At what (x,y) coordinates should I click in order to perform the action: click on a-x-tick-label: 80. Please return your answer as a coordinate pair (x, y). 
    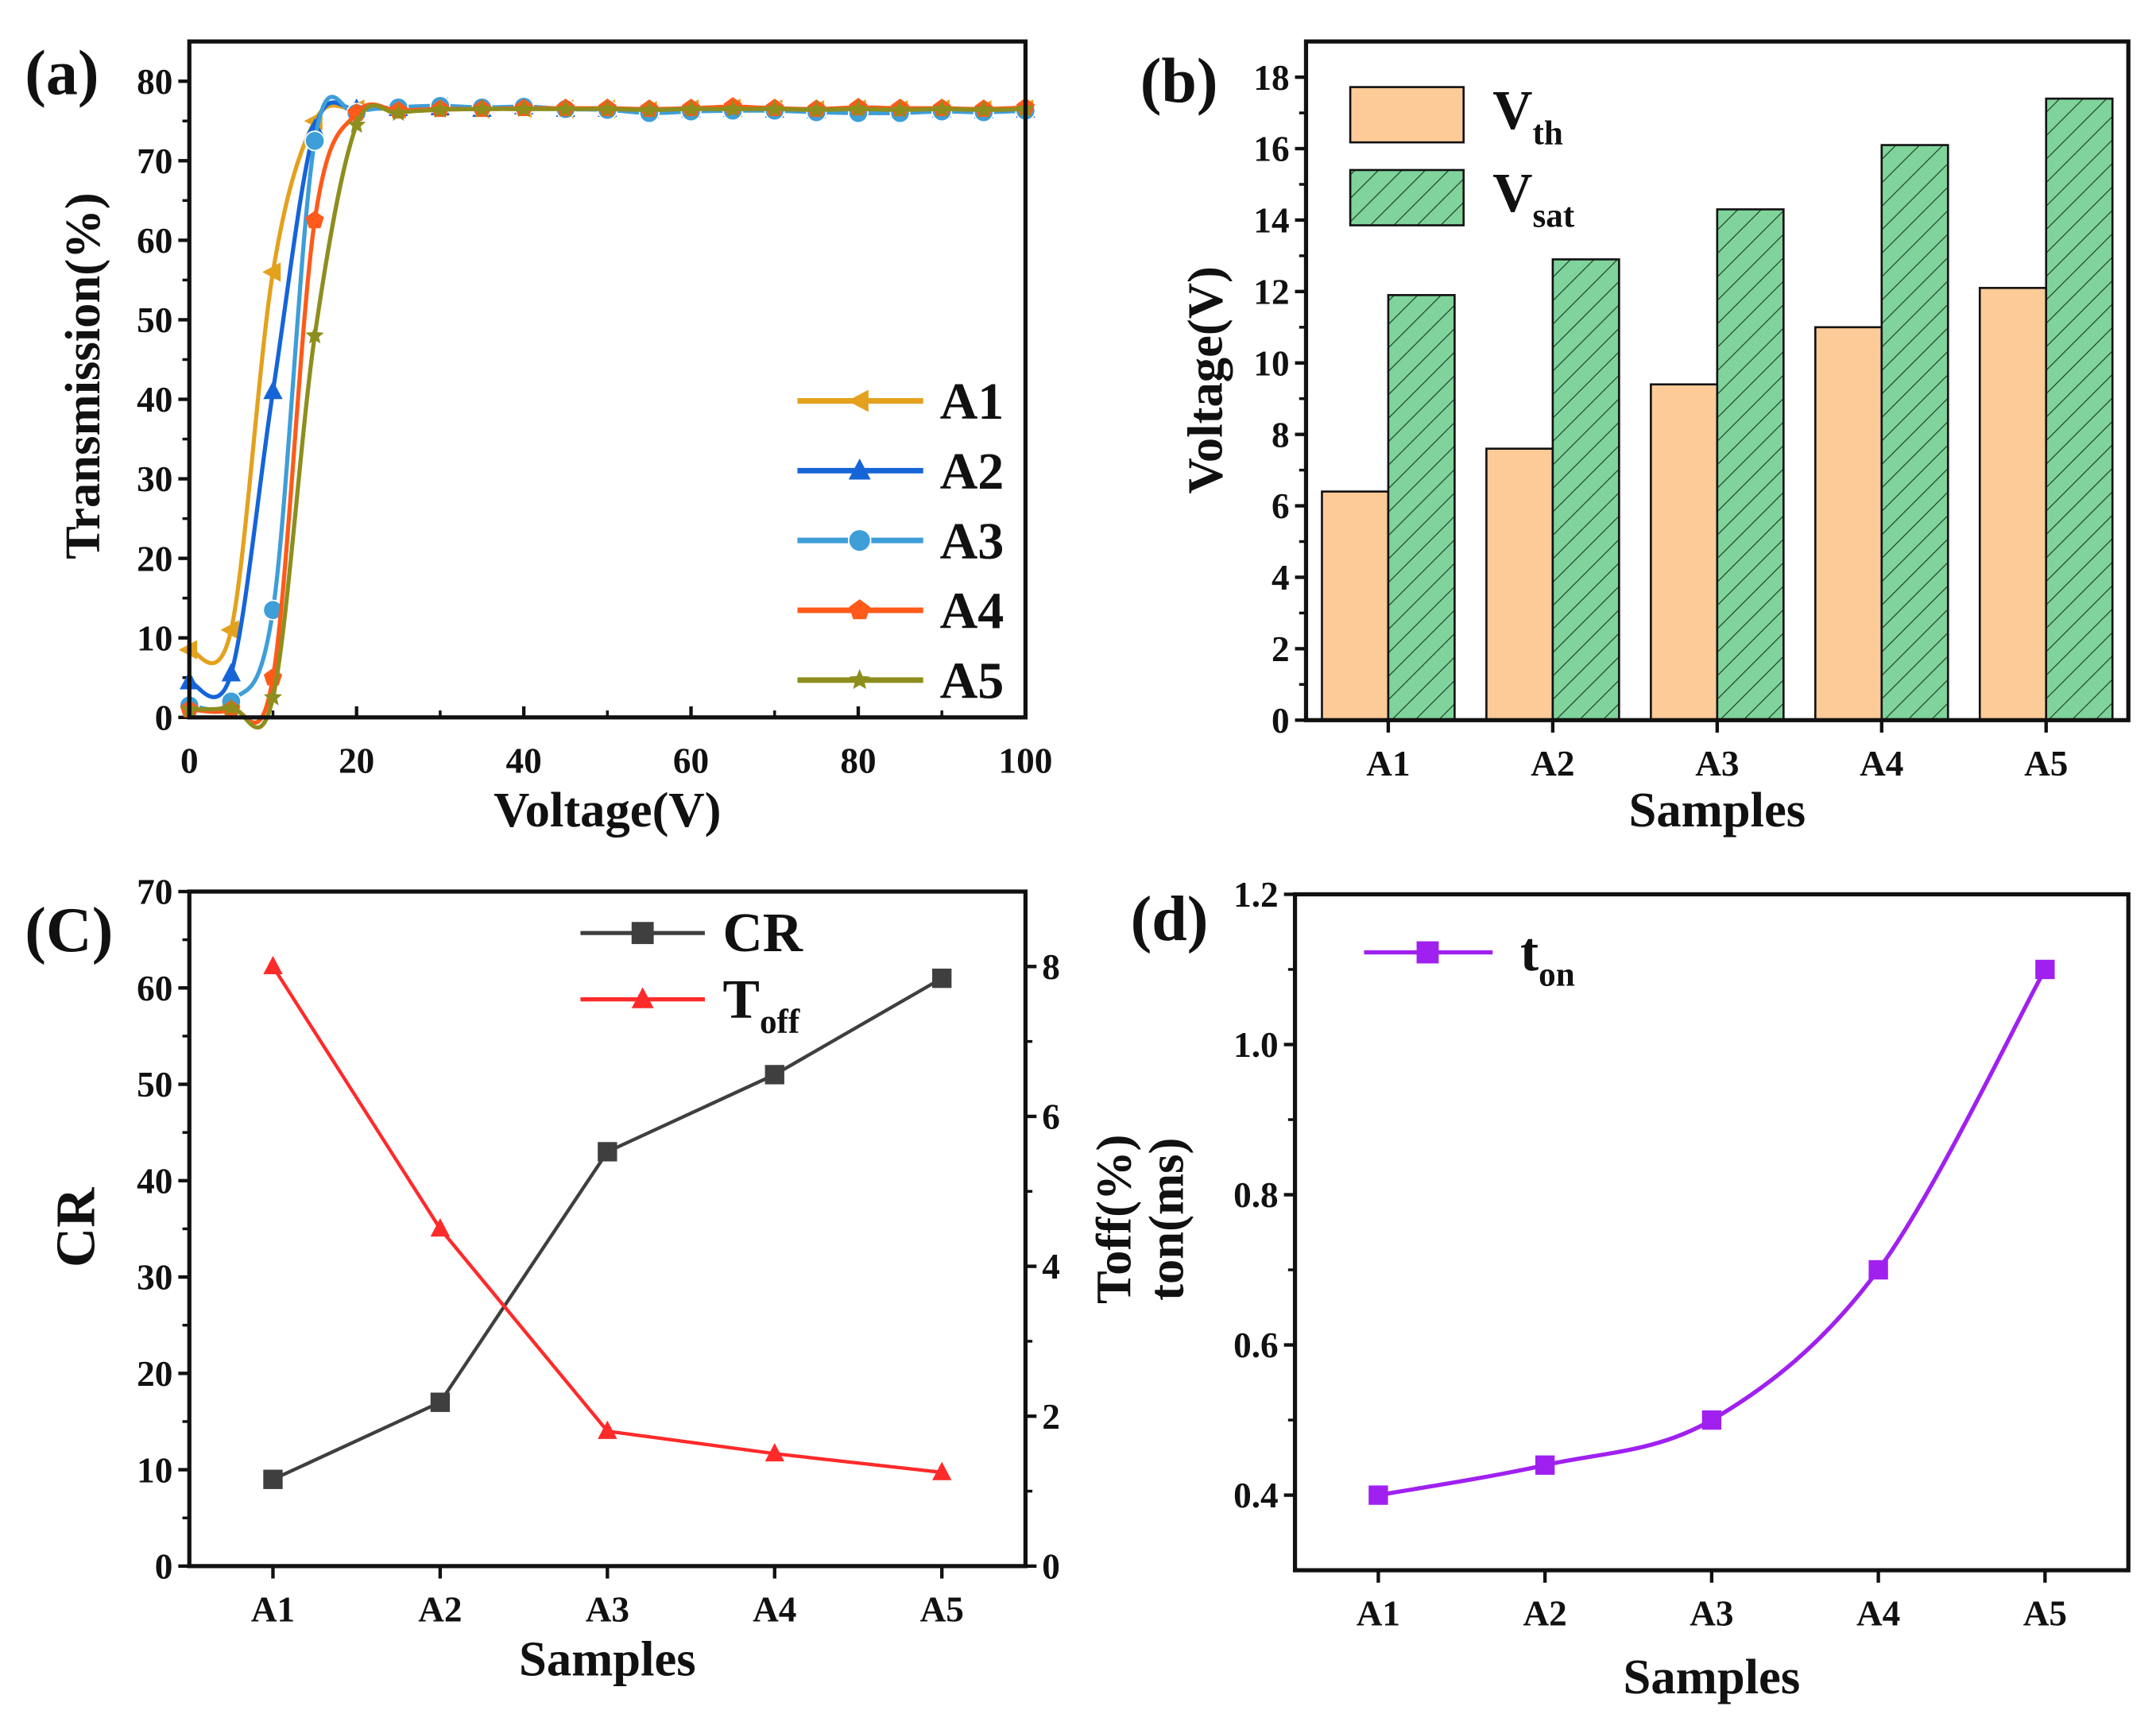
    Looking at the image, I should click on (858, 761).